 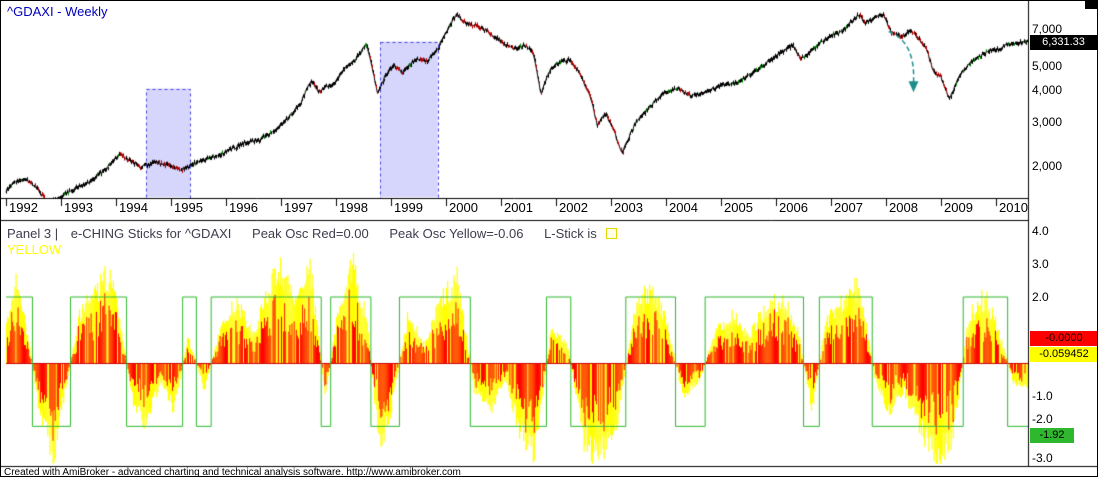 What do you see at coordinates (243, 207) in the screenshot?
I see `x-axis-year-label: 1996` at bounding box center [243, 207].